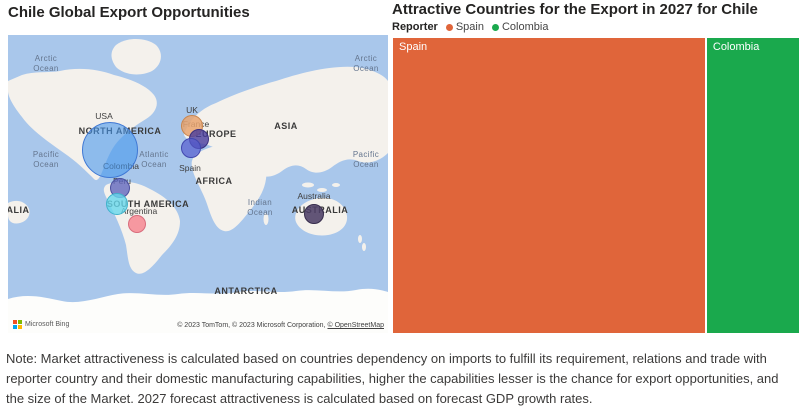 This screenshot has width=800, height=419. I want to click on map-bubble-peru, so click(117, 204).